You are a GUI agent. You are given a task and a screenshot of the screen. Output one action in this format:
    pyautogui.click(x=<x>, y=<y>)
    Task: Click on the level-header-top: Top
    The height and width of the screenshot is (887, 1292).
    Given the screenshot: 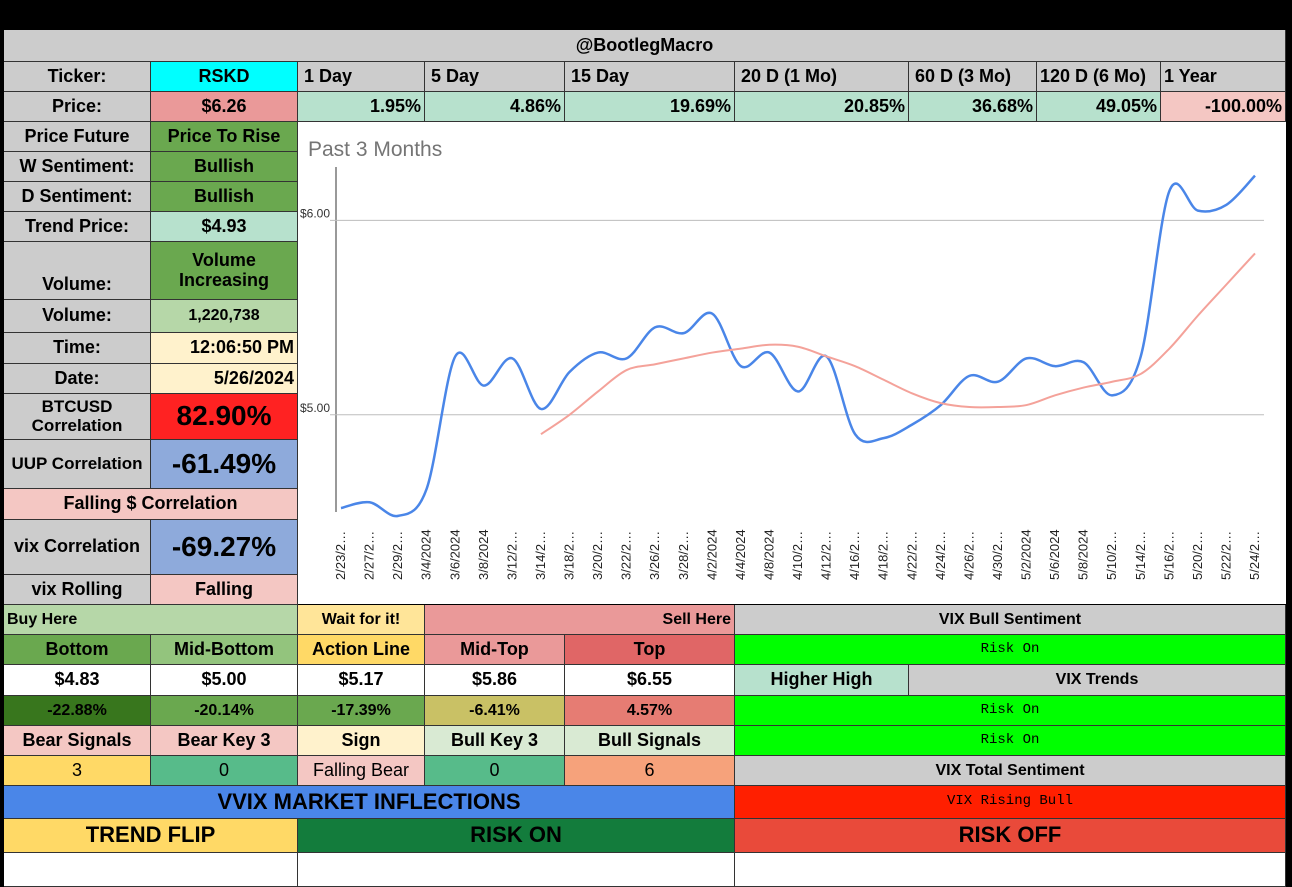 What is the action you would take?
    pyautogui.click(x=650, y=650)
    